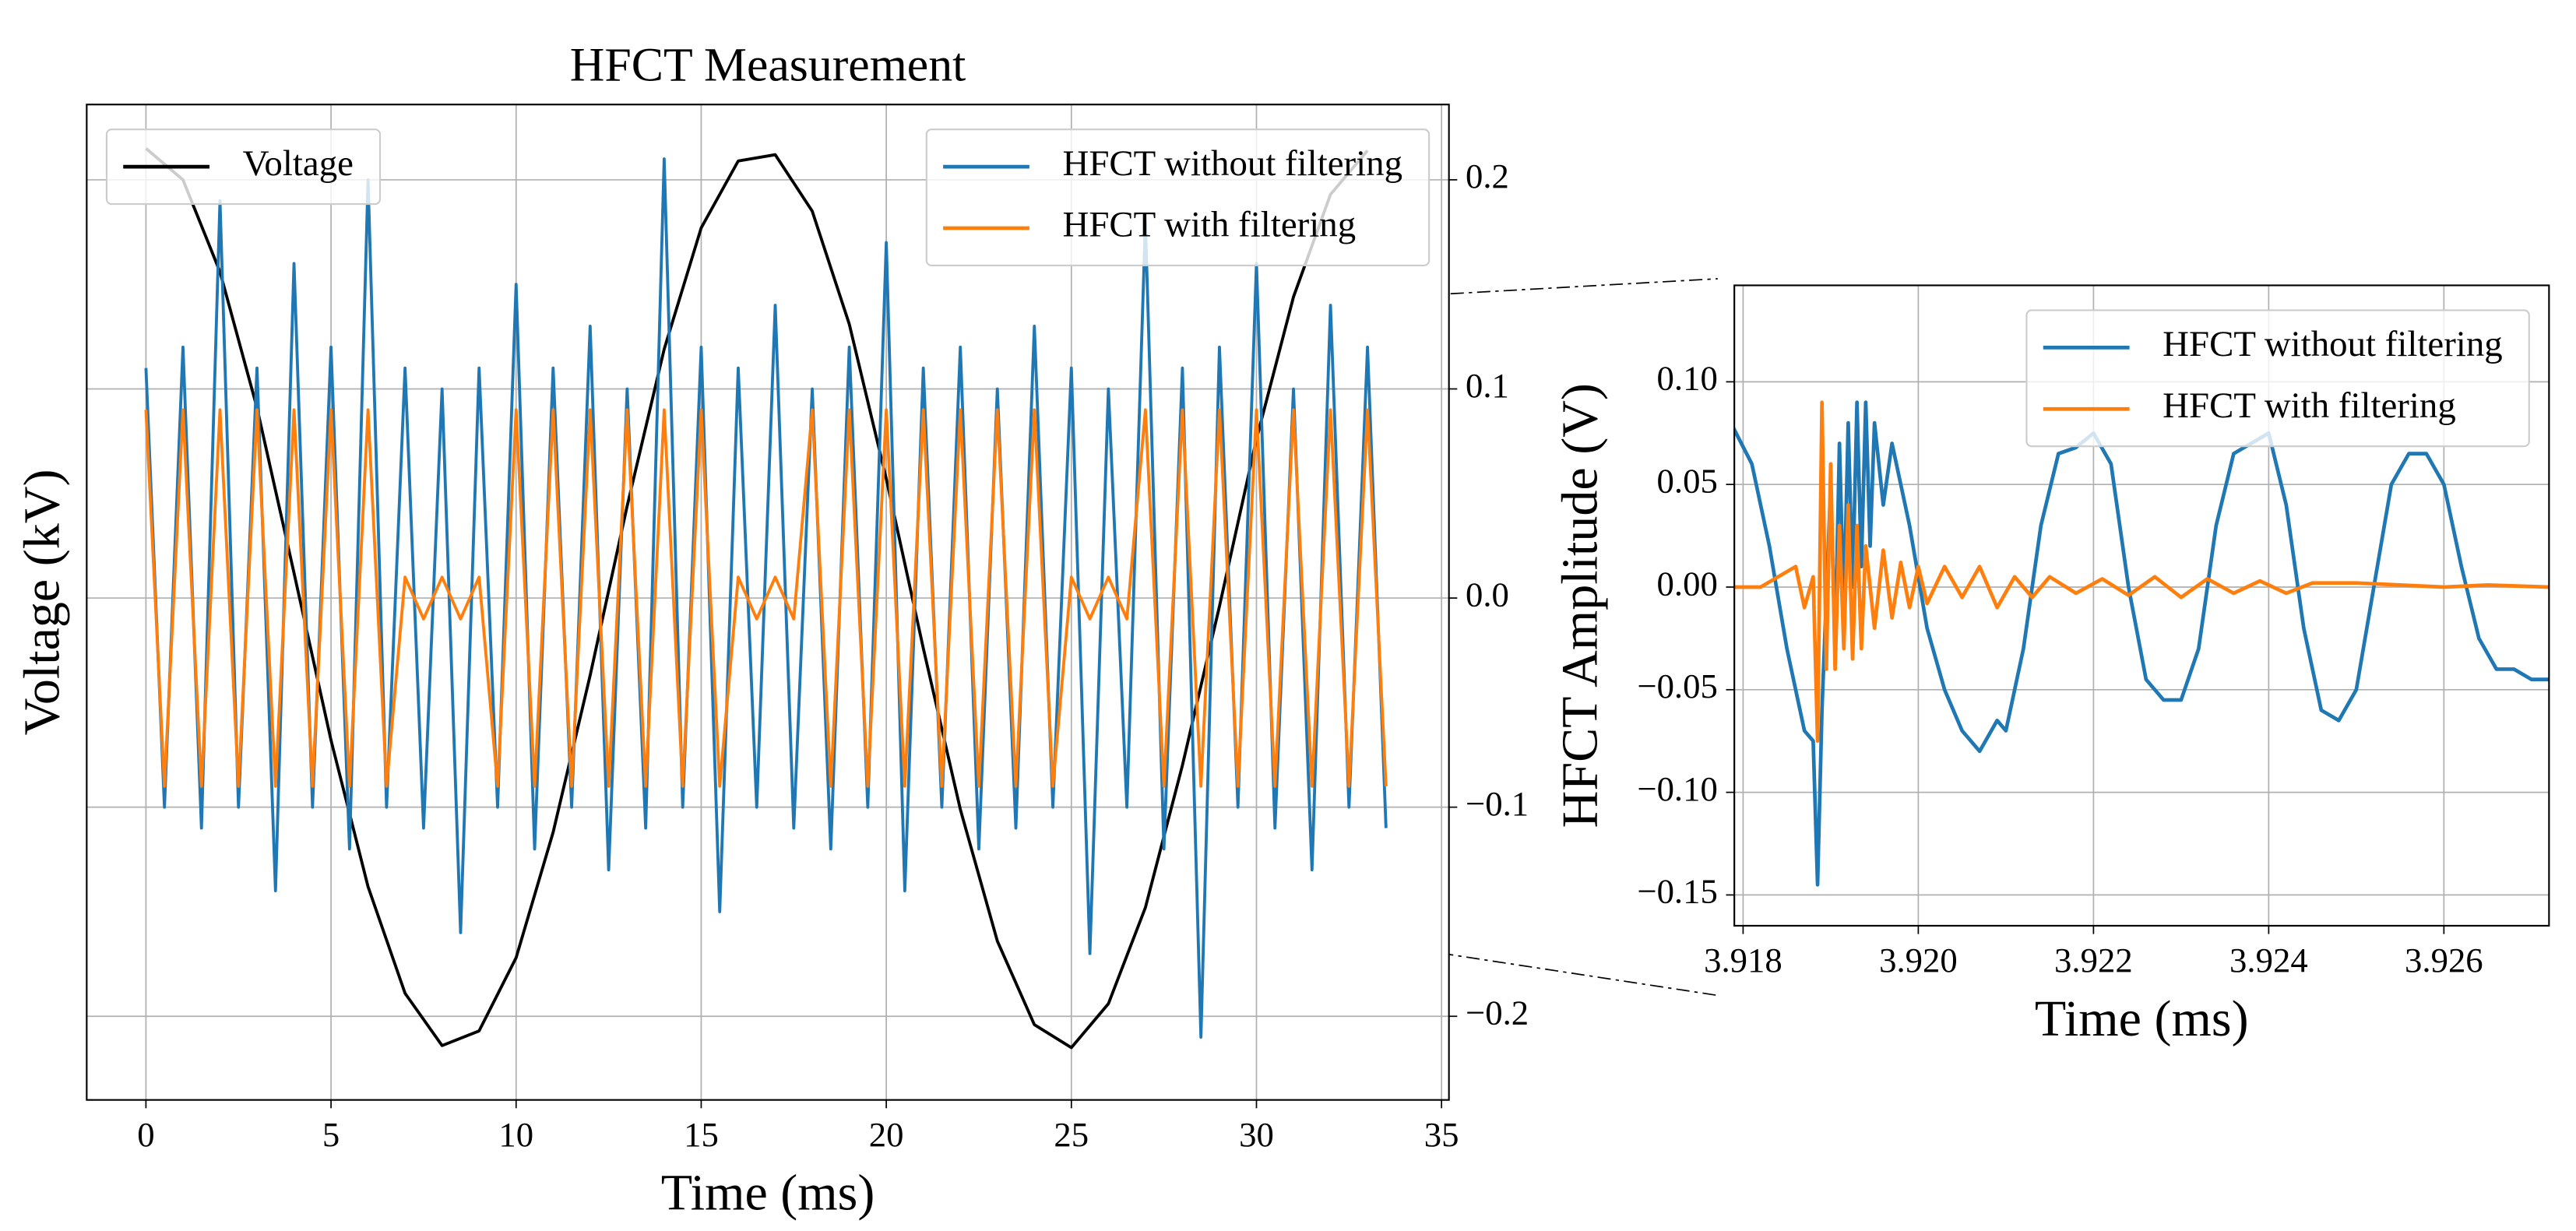 This screenshot has width=2576, height=1231. I want to click on x-tick-label: 5, so click(331, 1134).